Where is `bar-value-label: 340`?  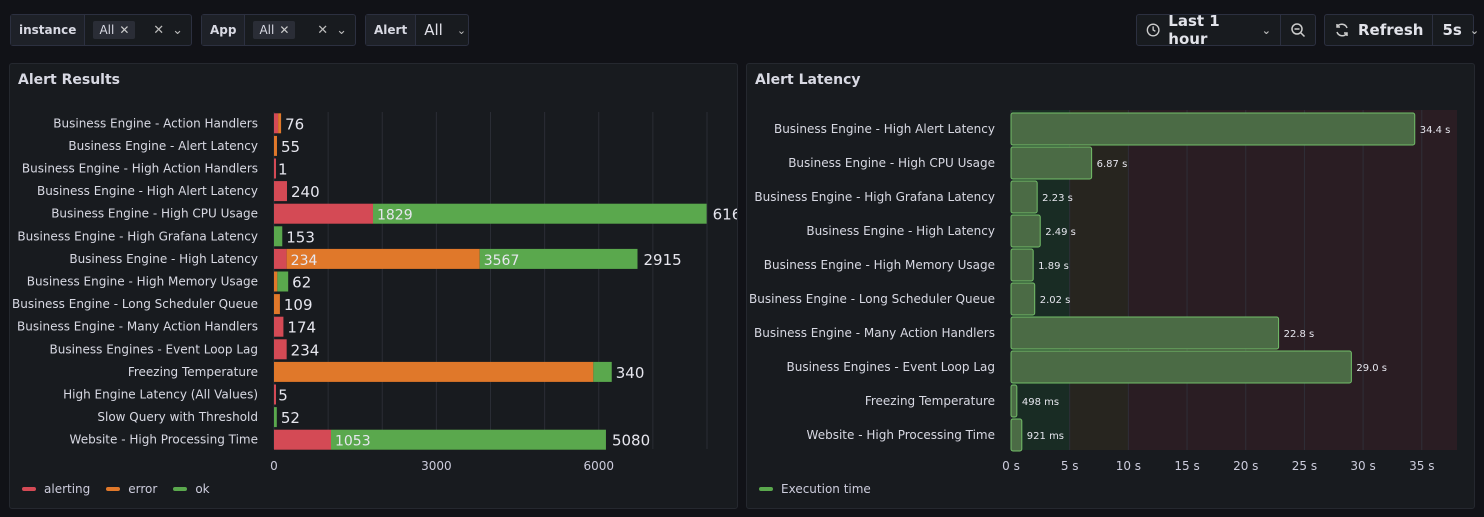 bar-value-label: 340 is located at coordinates (630, 373).